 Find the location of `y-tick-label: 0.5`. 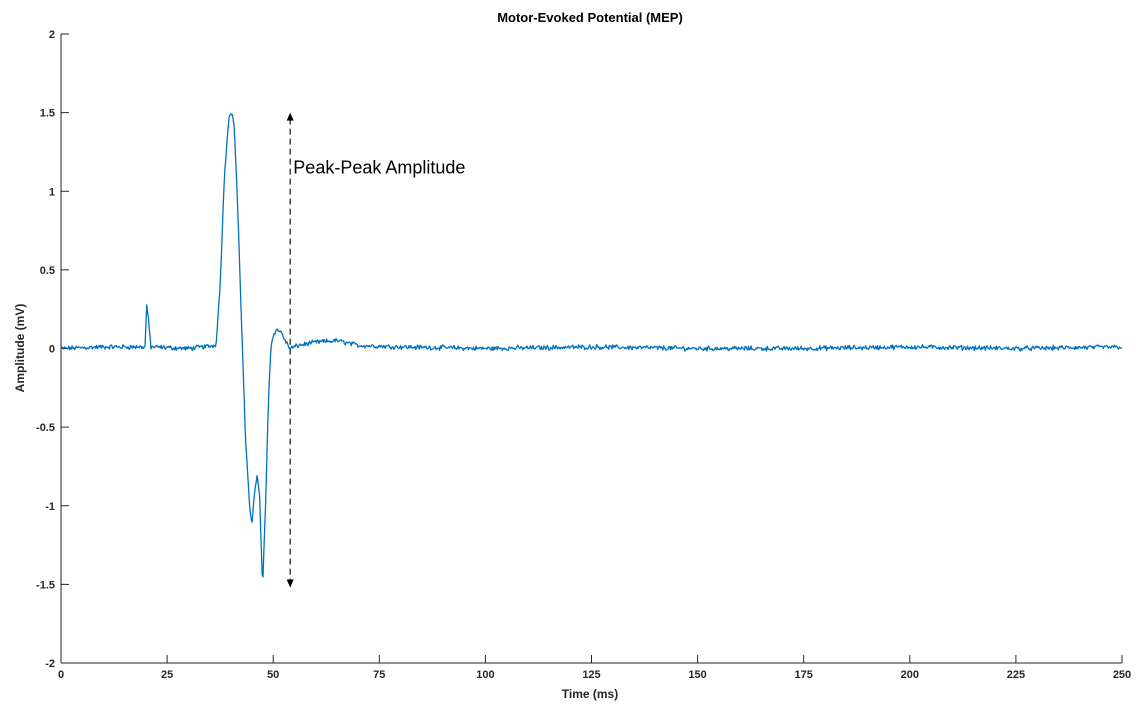

y-tick-label: 0.5 is located at coordinates (47, 271).